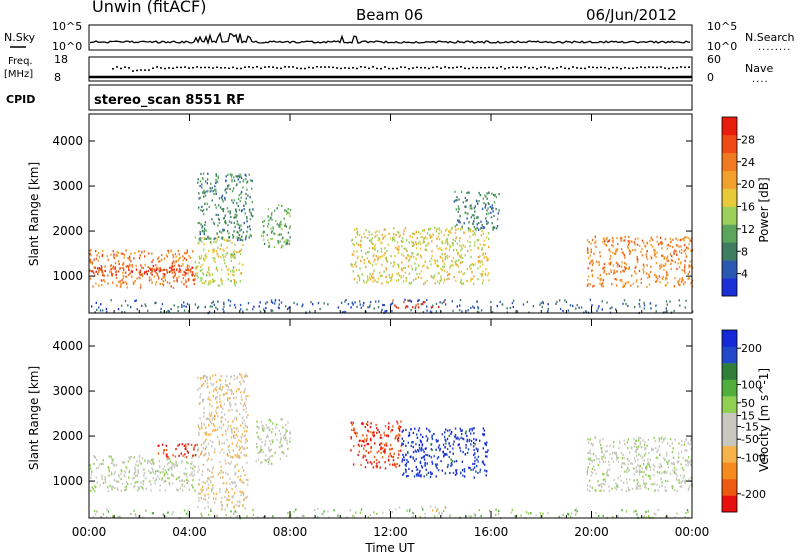 The height and width of the screenshot is (554, 800). I want to click on y-tick-label: 3000, so click(67, 186).